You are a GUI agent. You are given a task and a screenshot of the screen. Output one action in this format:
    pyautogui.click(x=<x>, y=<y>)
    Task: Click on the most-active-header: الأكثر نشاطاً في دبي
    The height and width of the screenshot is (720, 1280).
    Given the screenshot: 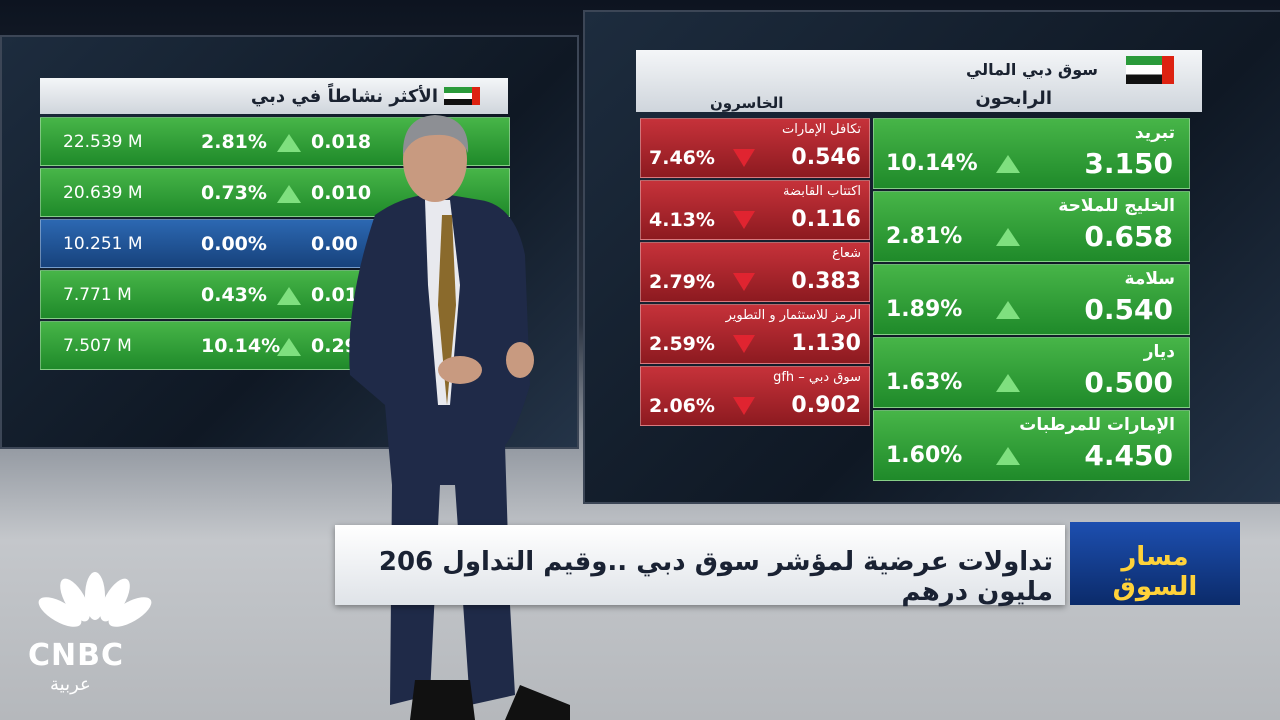 What is the action you would take?
    pyautogui.click(x=274, y=96)
    